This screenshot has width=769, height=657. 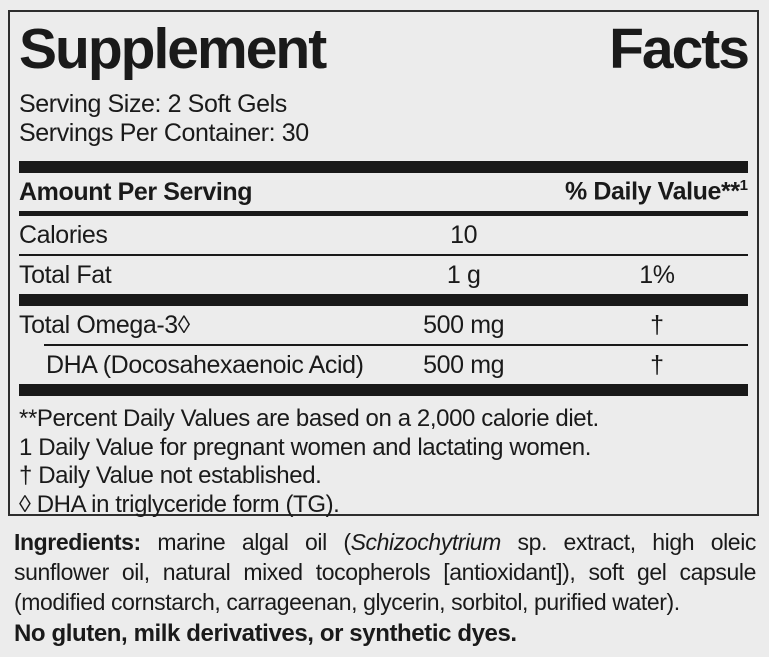 What do you see at coordinates (743, 186) in the screenshot?
I see `daily-value-footnote-marker: 1` at bounding box center [743, 186].